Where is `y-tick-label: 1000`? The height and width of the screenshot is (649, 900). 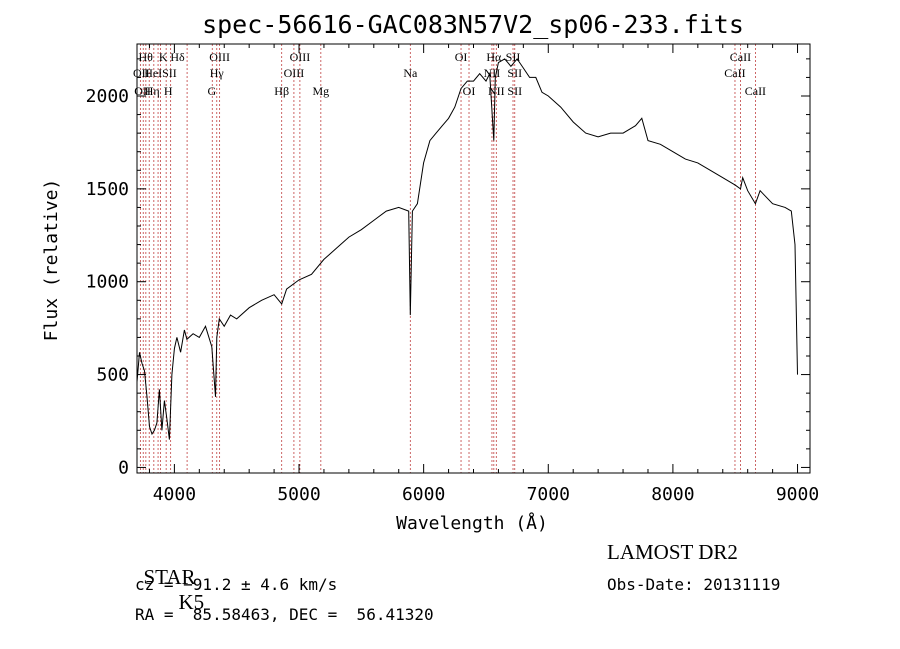 y-tick-label: 1000 is located at coordinates (107, 282).